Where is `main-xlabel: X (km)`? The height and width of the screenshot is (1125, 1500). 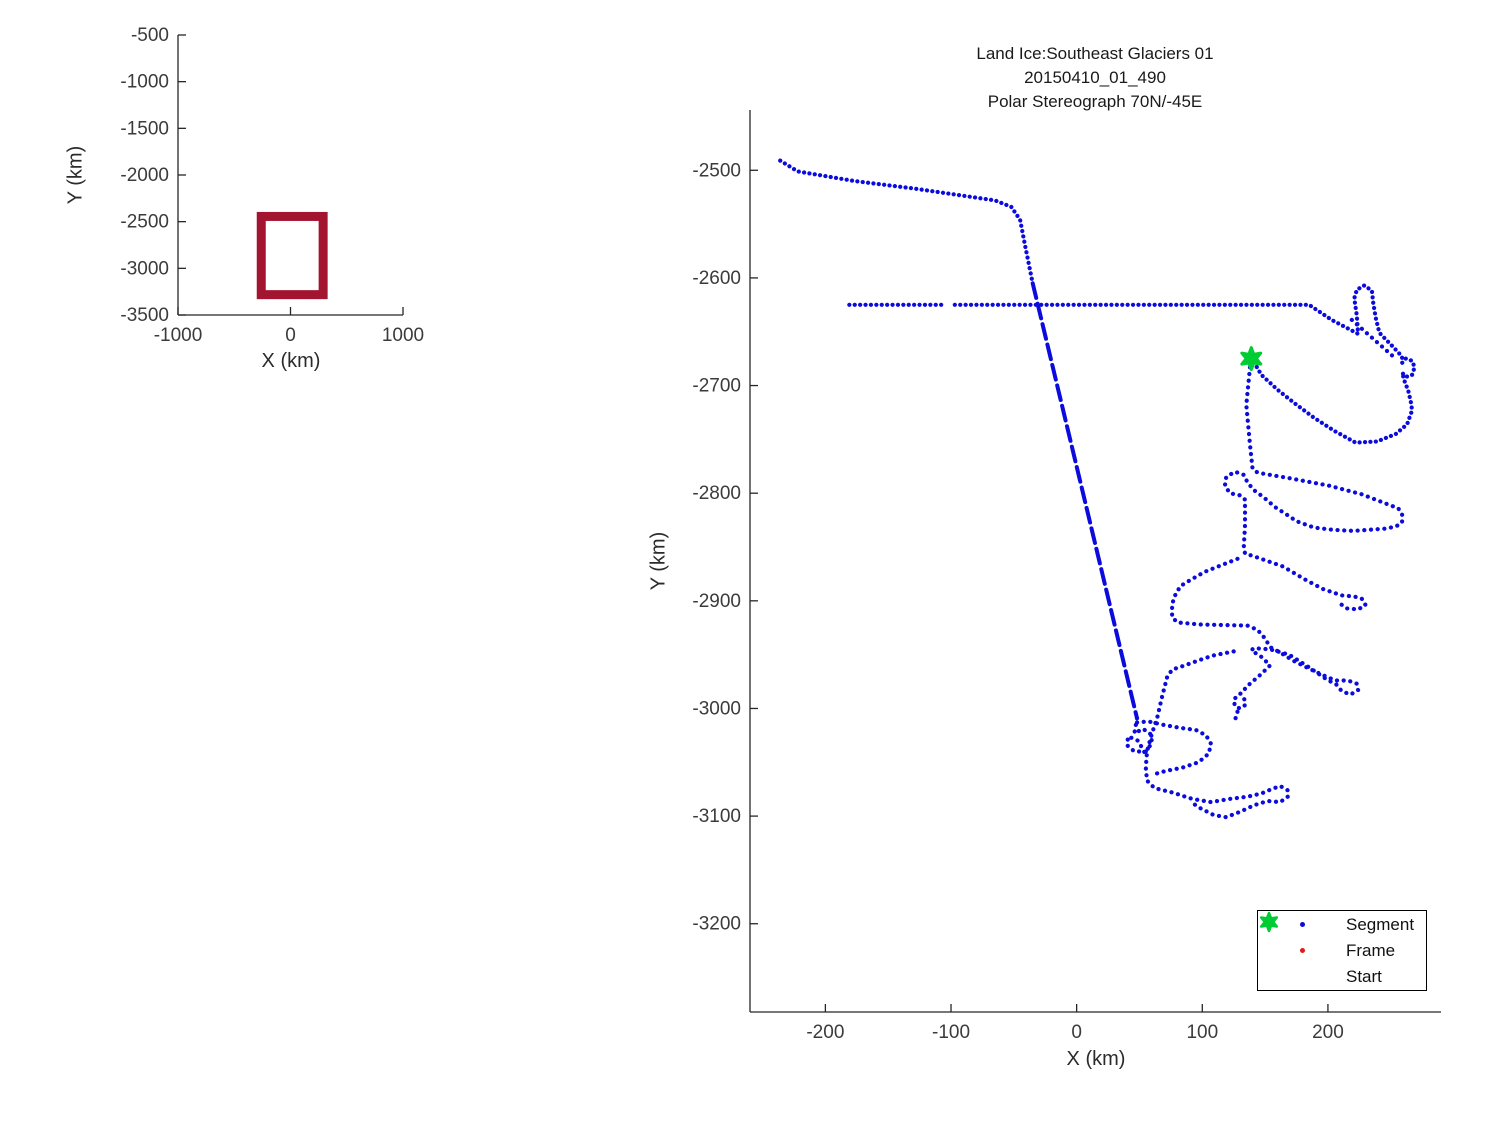
main-xlabel: X (km) is located at coordinates (1096, 1059).